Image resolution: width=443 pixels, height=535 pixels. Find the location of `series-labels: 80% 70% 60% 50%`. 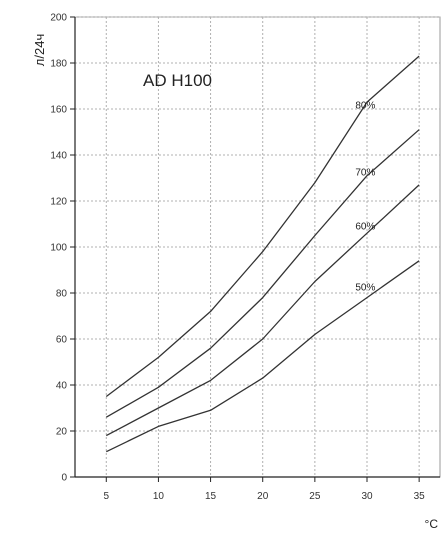

series-labels: 80% 70% 60% 50% is located at coordinates (365, 196).